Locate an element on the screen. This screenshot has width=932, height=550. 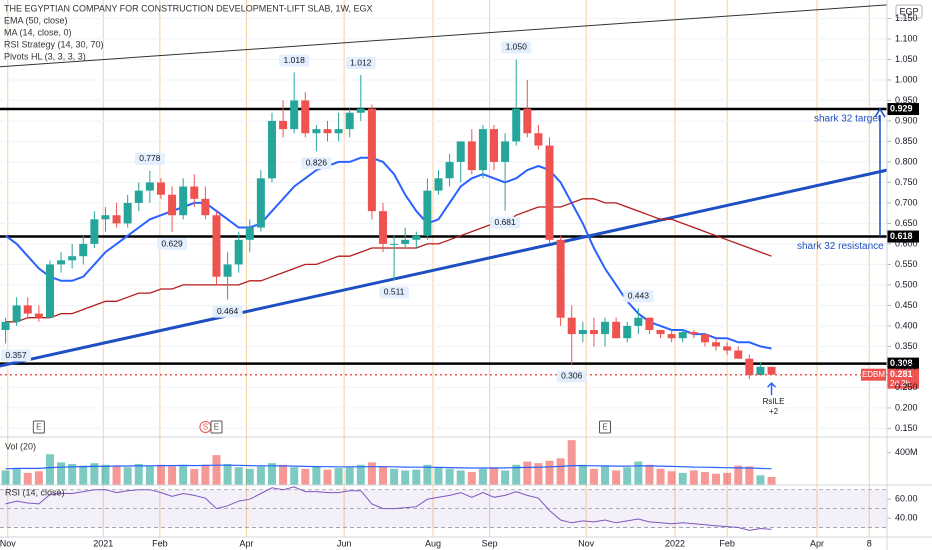
event-marker is located at coordinates (38, 427).